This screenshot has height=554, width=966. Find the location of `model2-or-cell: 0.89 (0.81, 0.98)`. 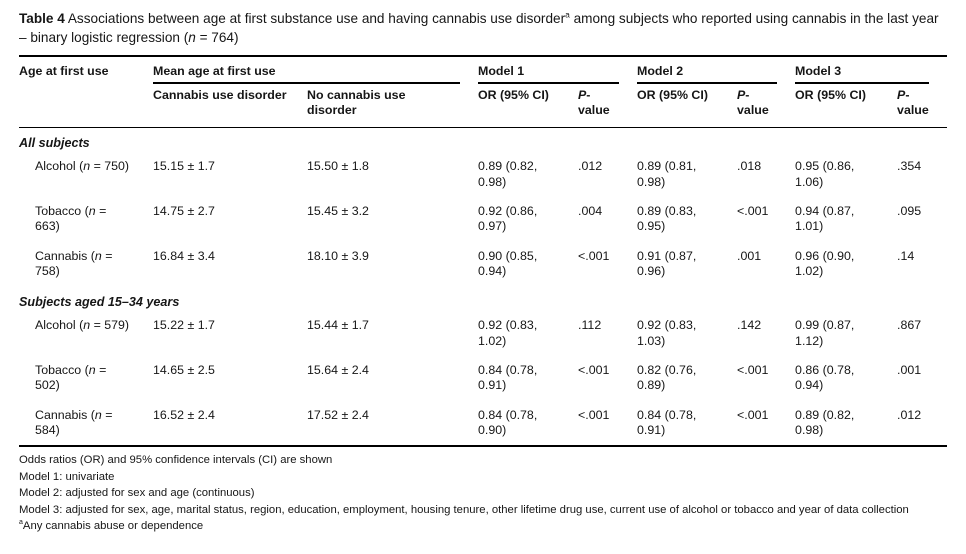

model2-or-cell: 0.89 (0.81, 0.98) is located at coordinates (667, 174).